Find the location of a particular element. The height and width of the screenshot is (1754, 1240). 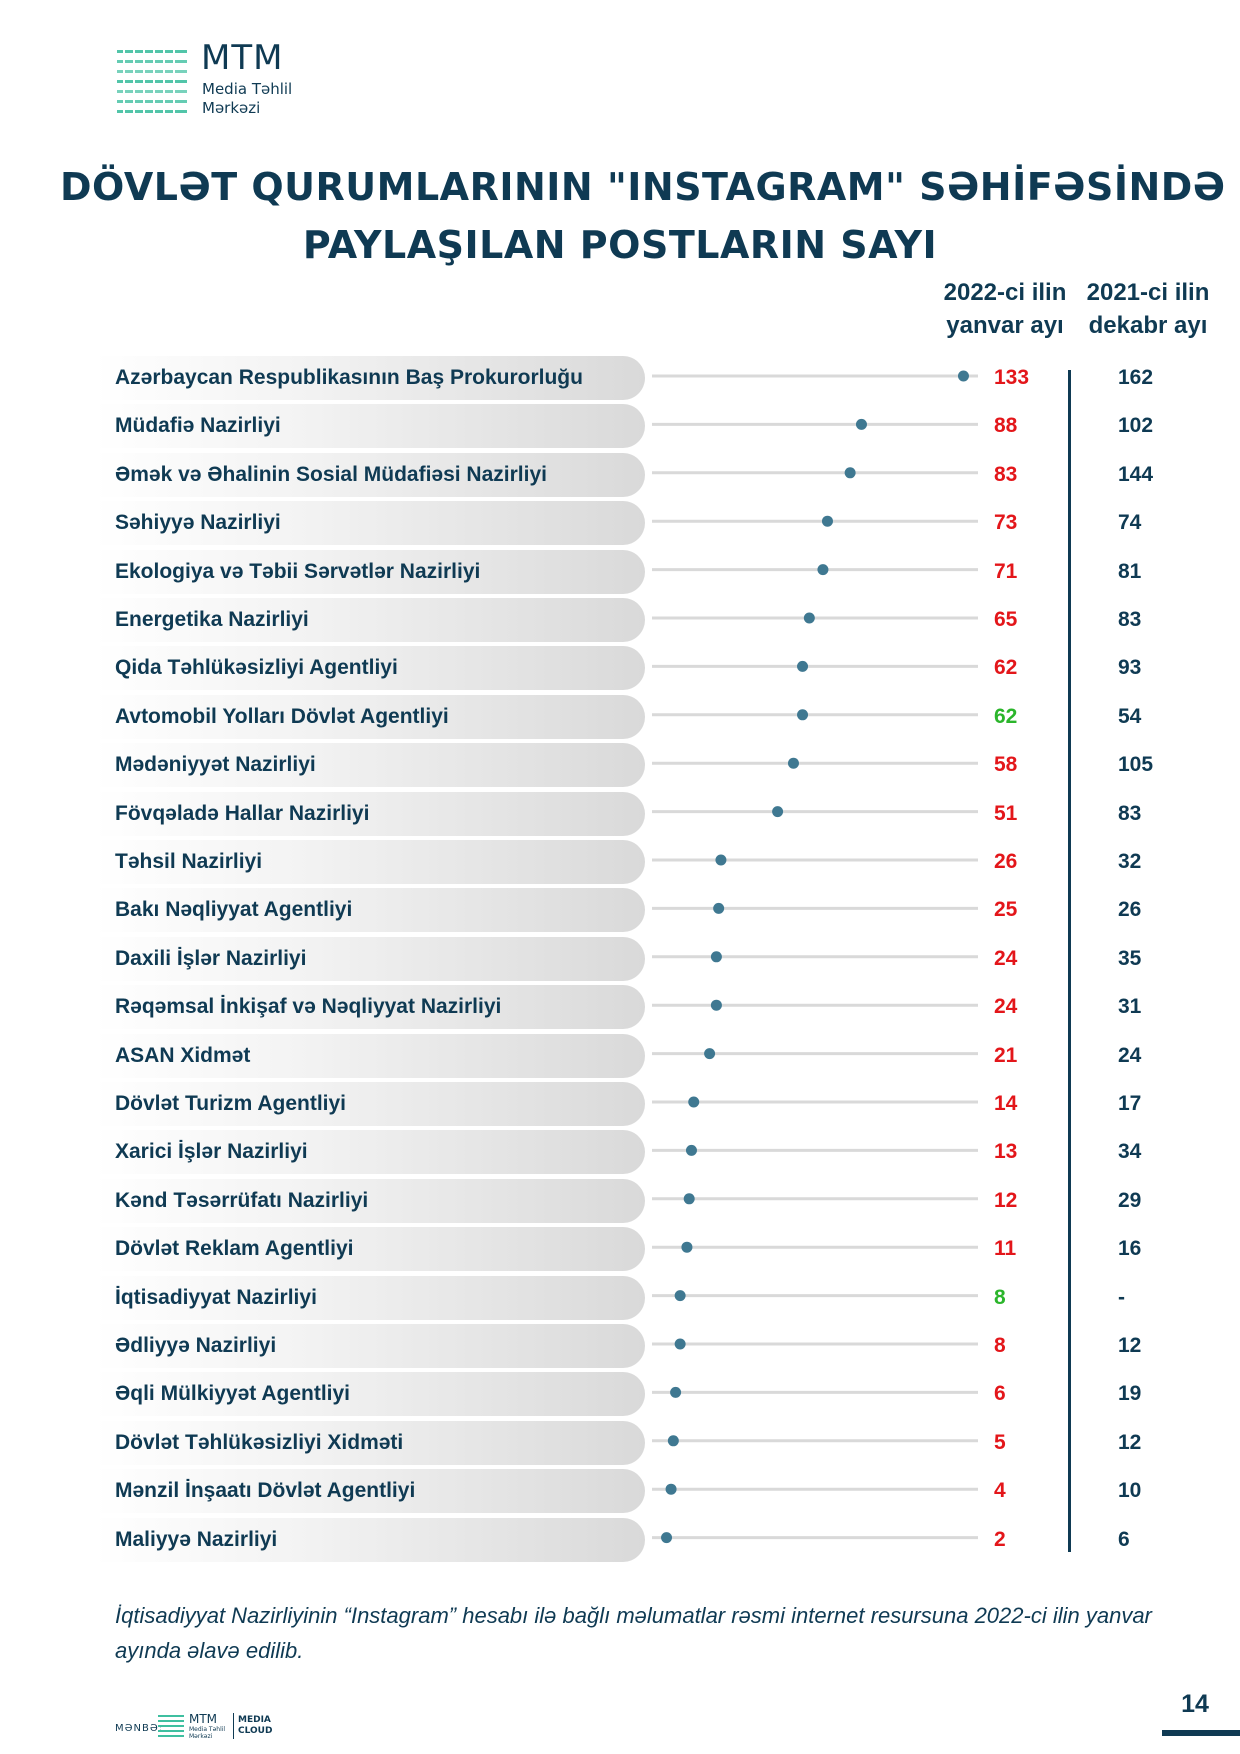

value-2021-december: 16 is located at coordinates (1130, 1249).